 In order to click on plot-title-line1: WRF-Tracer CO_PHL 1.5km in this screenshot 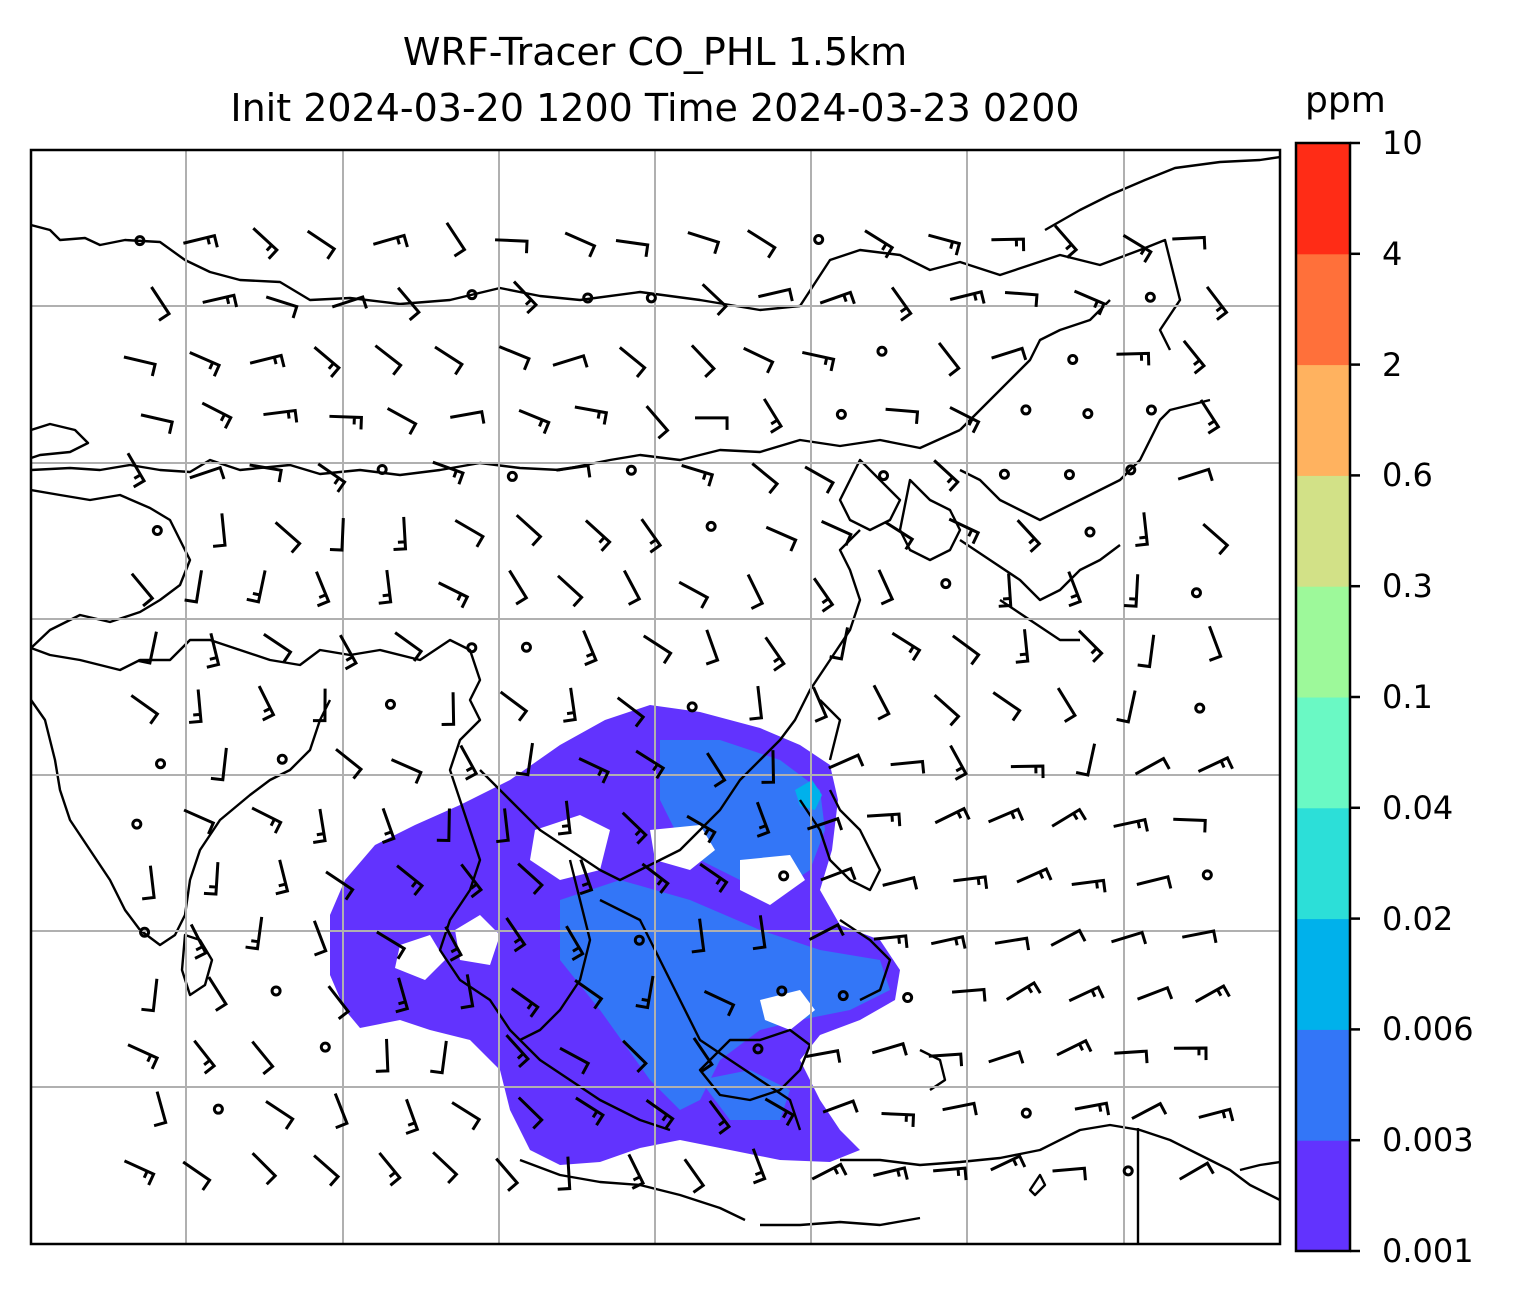, I will do `click(655, 52)`.